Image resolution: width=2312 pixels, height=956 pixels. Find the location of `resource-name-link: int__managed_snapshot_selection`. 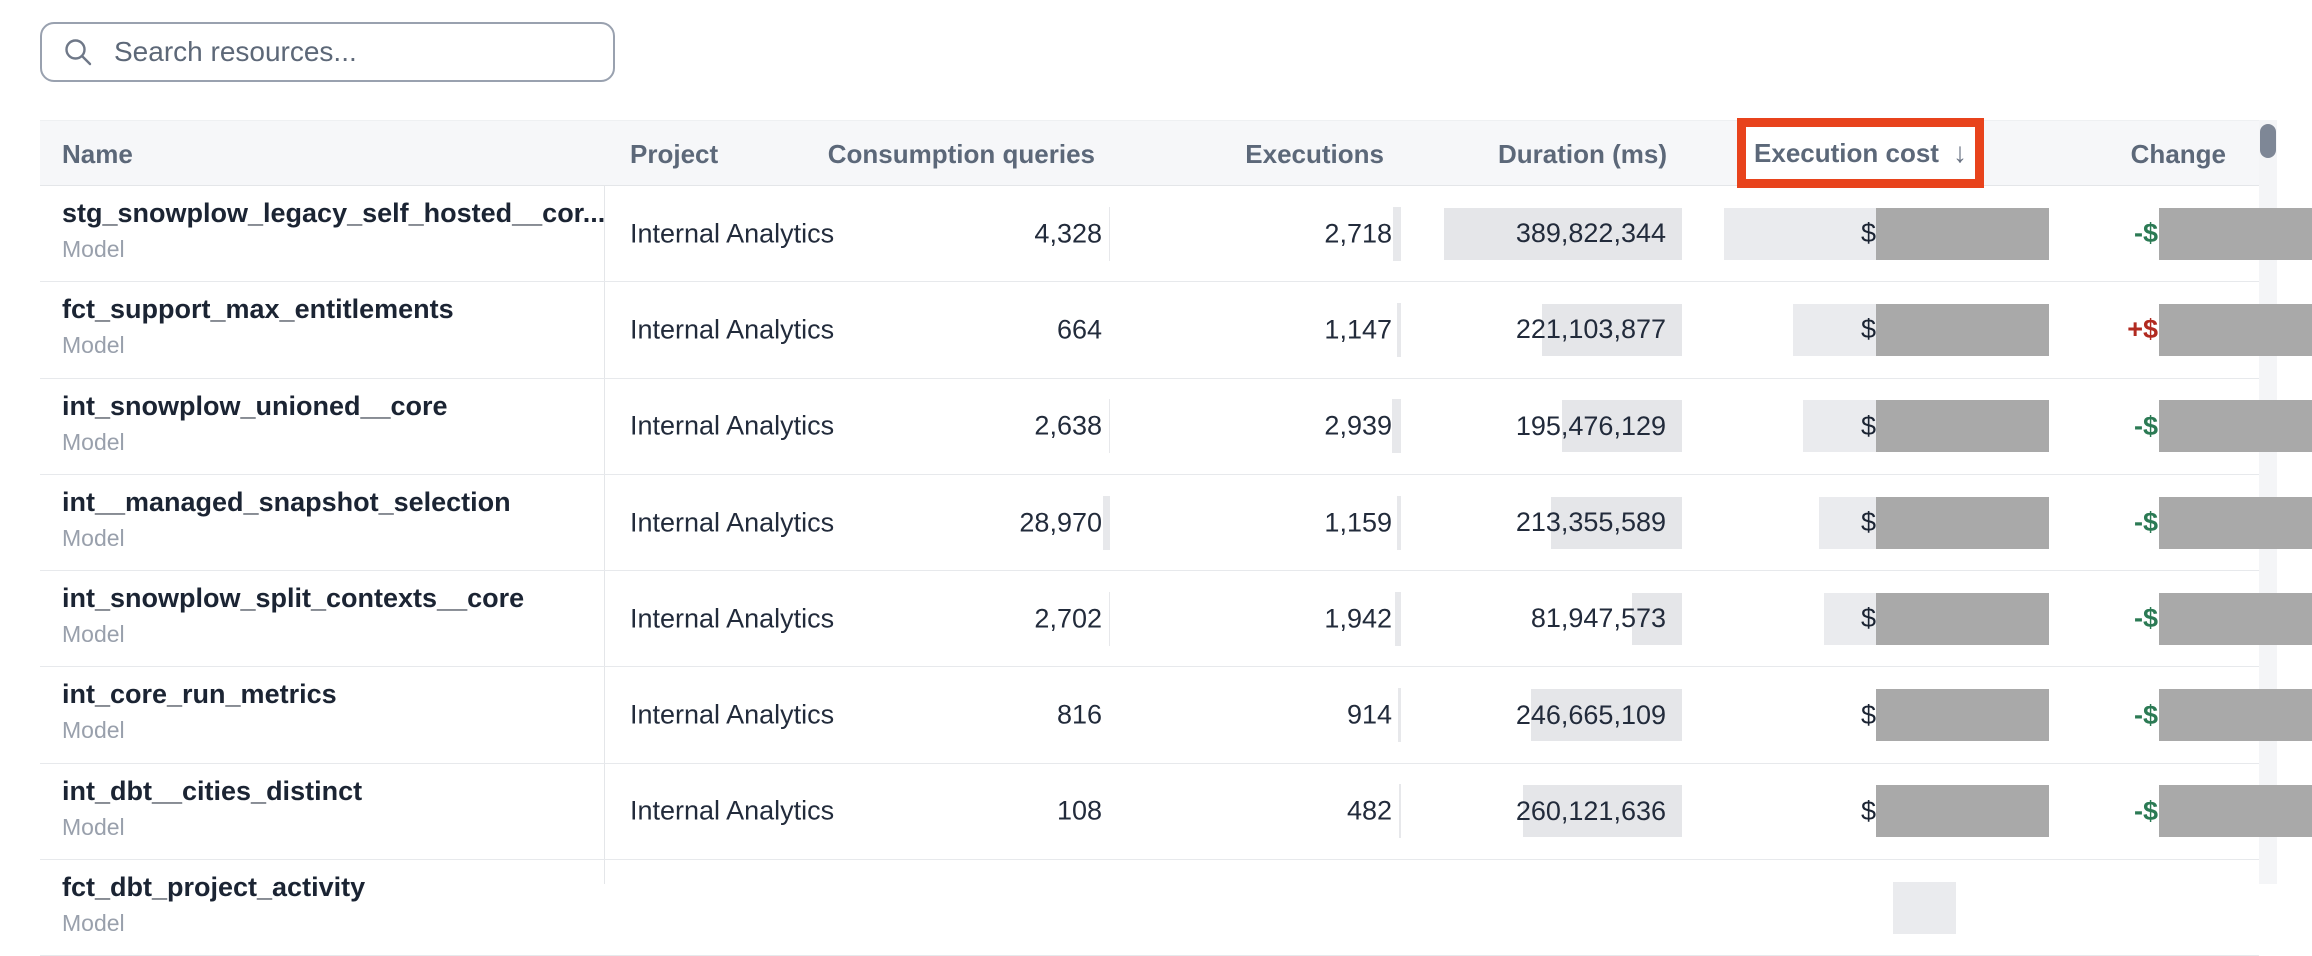

resource-name-link: int__managed_snapshot_selection is located at coordinates (286, 501).